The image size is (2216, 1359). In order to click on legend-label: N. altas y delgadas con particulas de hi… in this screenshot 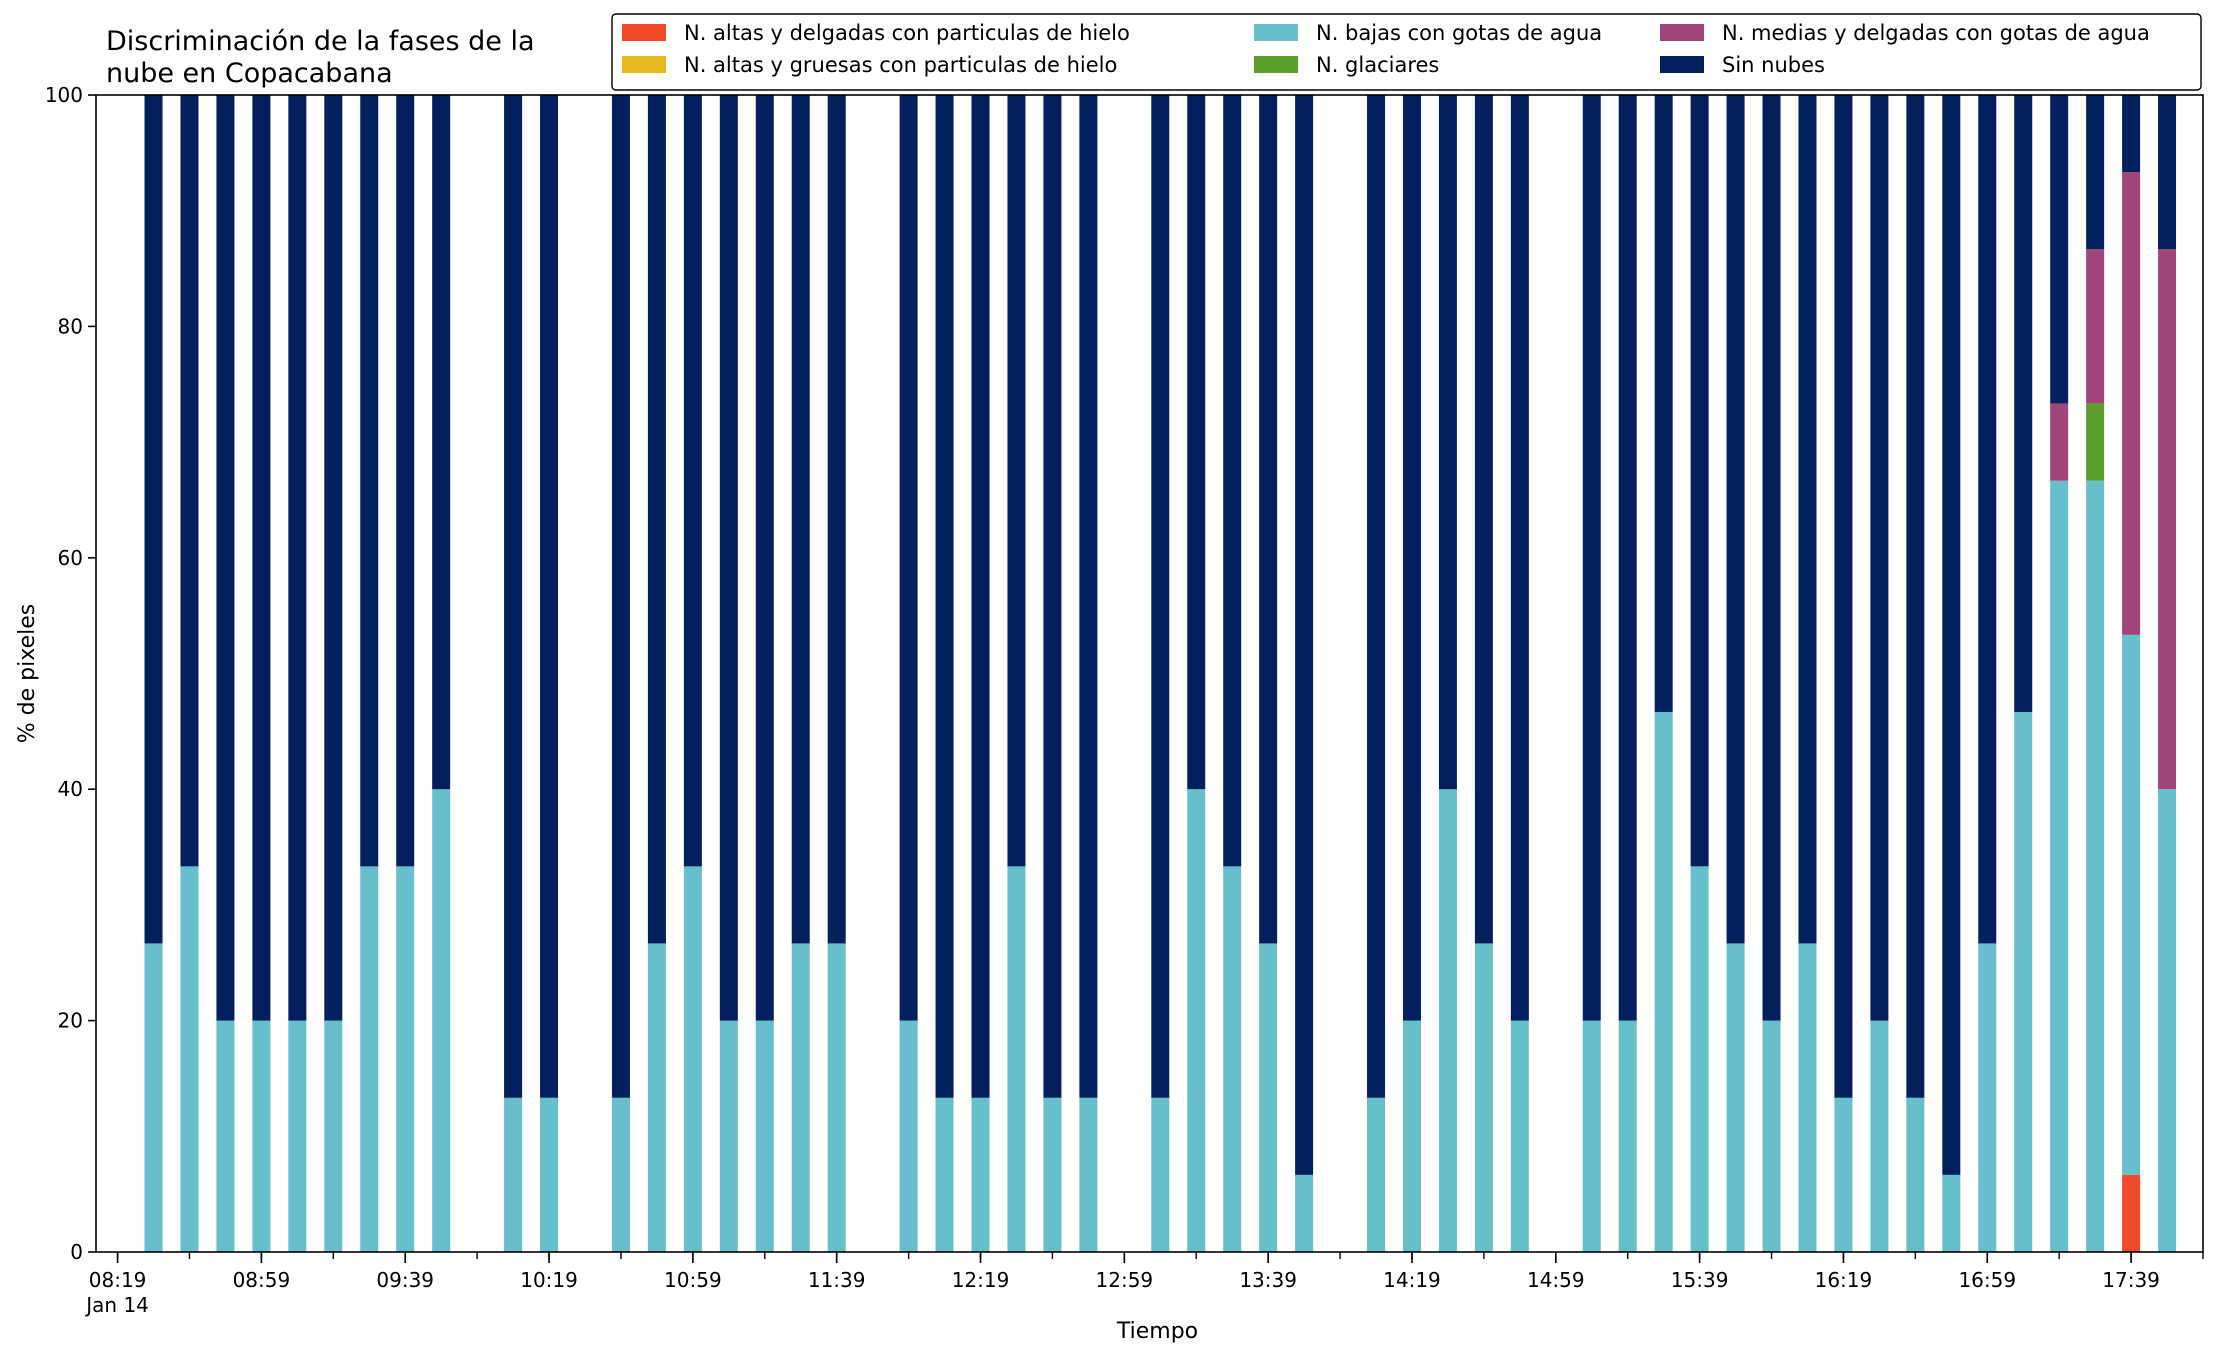, I will do `click(907, 33)`.